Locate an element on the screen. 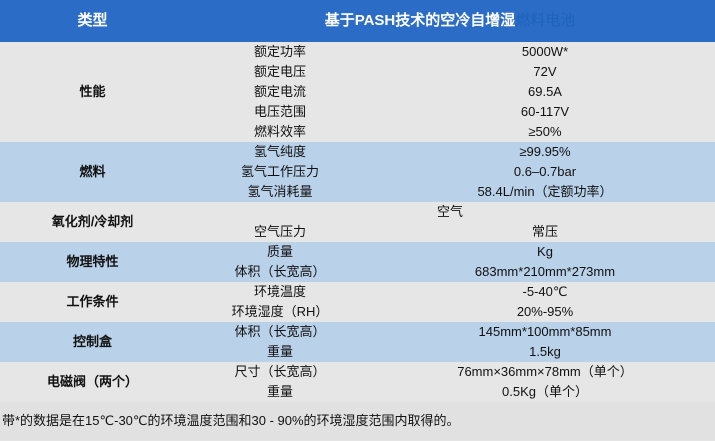 The width and height of the screenshot is (715, 441). category-cell: 控制盒 is located at coordinates (92, 342).